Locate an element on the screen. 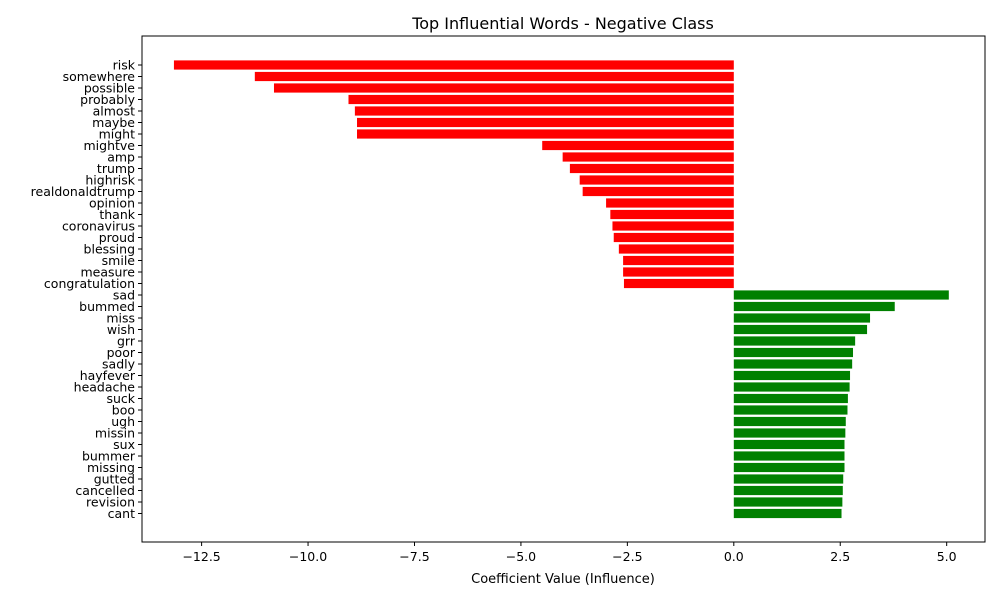 The image size is (1000, 600). bar-ugh is located at coordinates (789, 421).